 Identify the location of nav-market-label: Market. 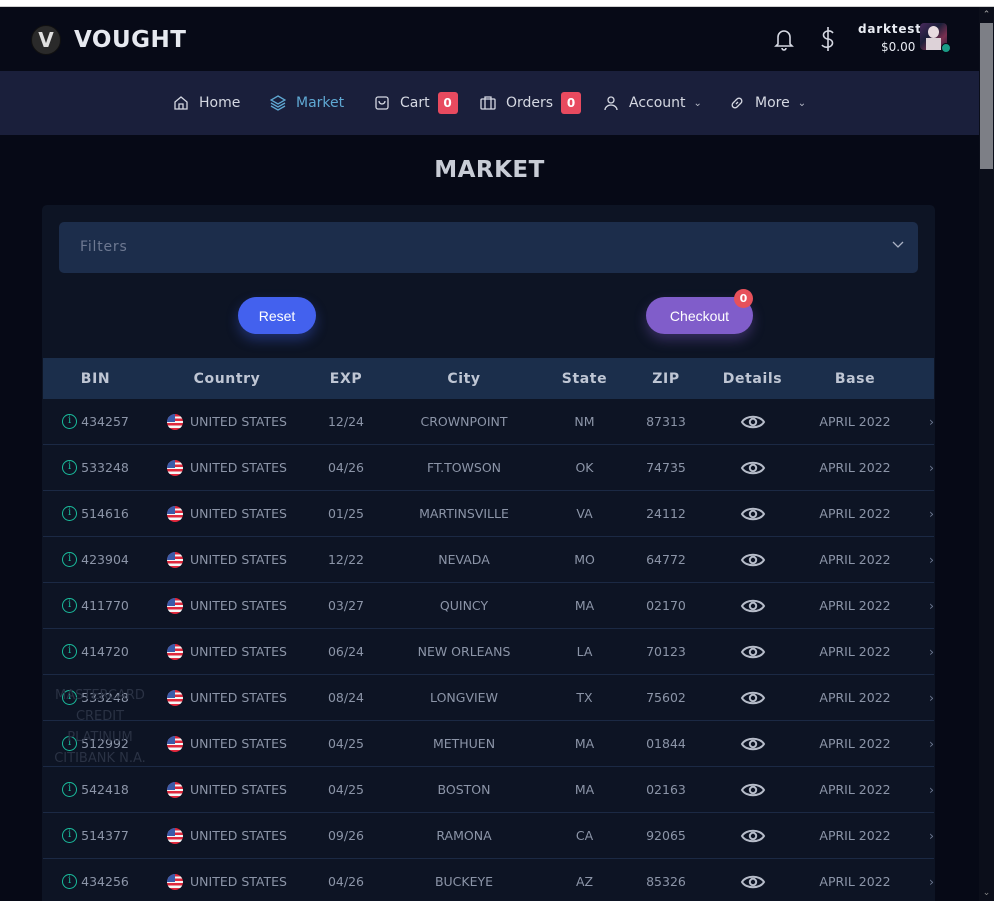
(320, 103).